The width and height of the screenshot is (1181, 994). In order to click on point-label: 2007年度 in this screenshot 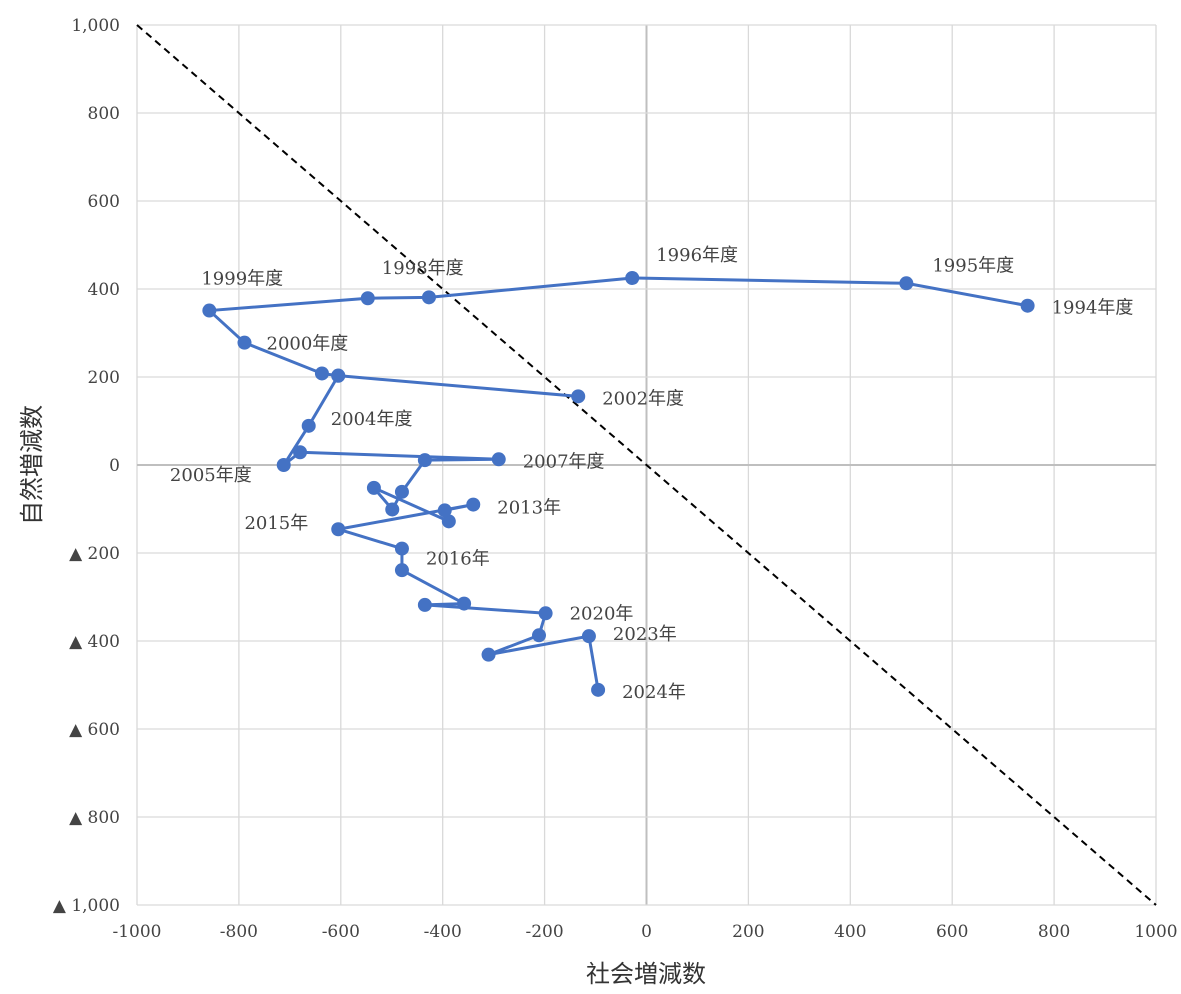, I will do `click(564, 461)`.